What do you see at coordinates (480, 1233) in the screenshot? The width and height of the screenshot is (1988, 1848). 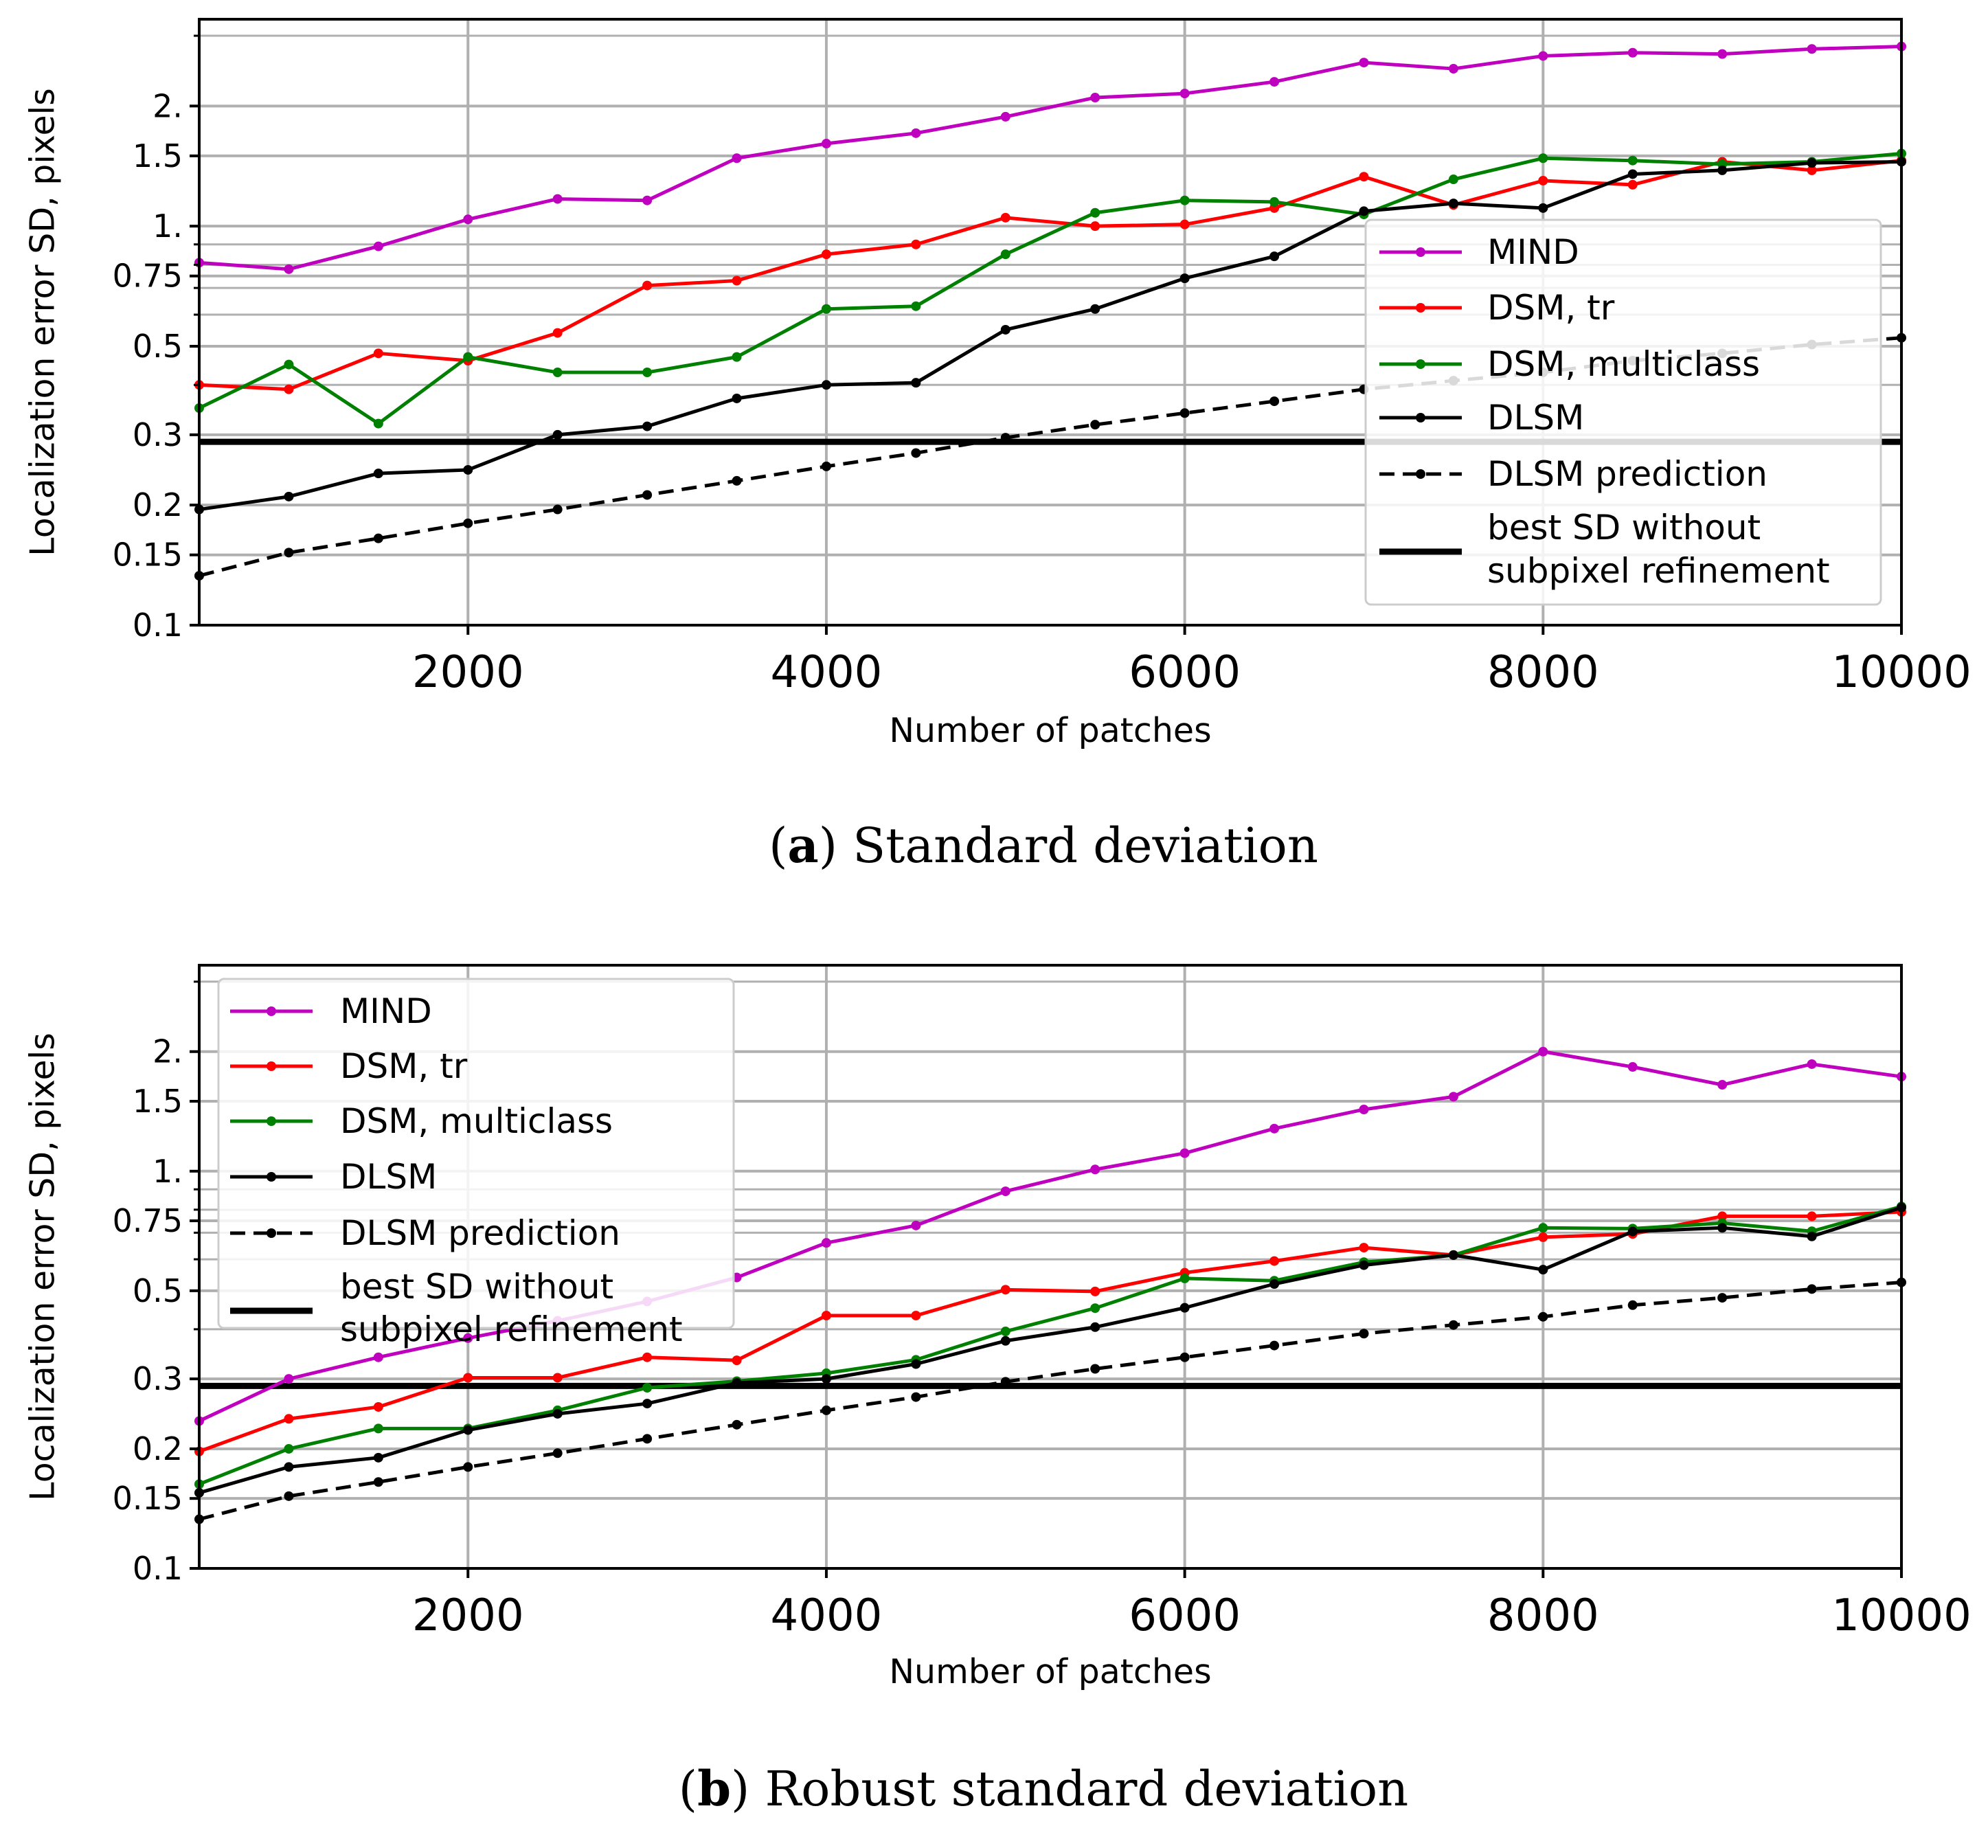 I see `legend-label: DLSM prediction` at bounding box center [480, 1233].